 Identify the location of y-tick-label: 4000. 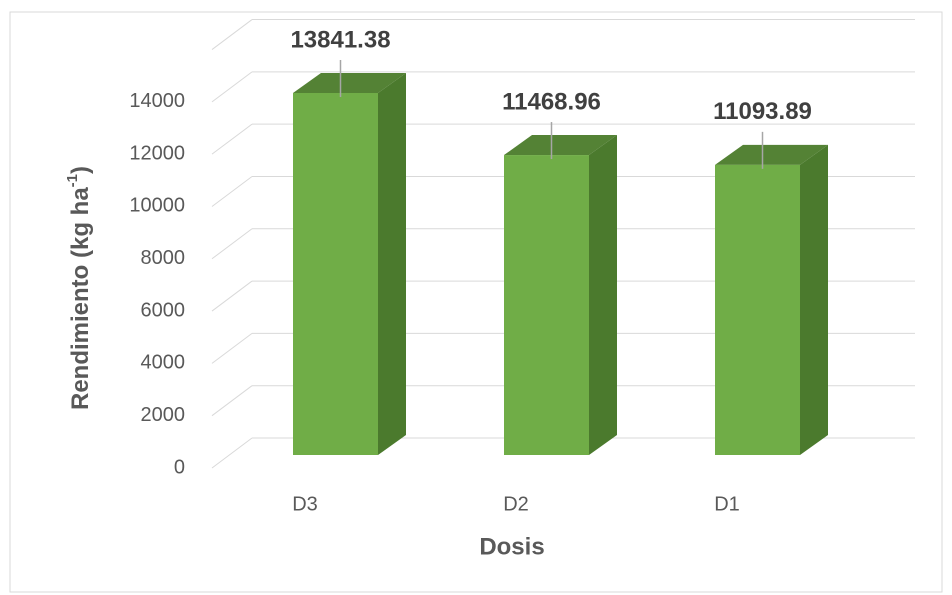
(163, 363).